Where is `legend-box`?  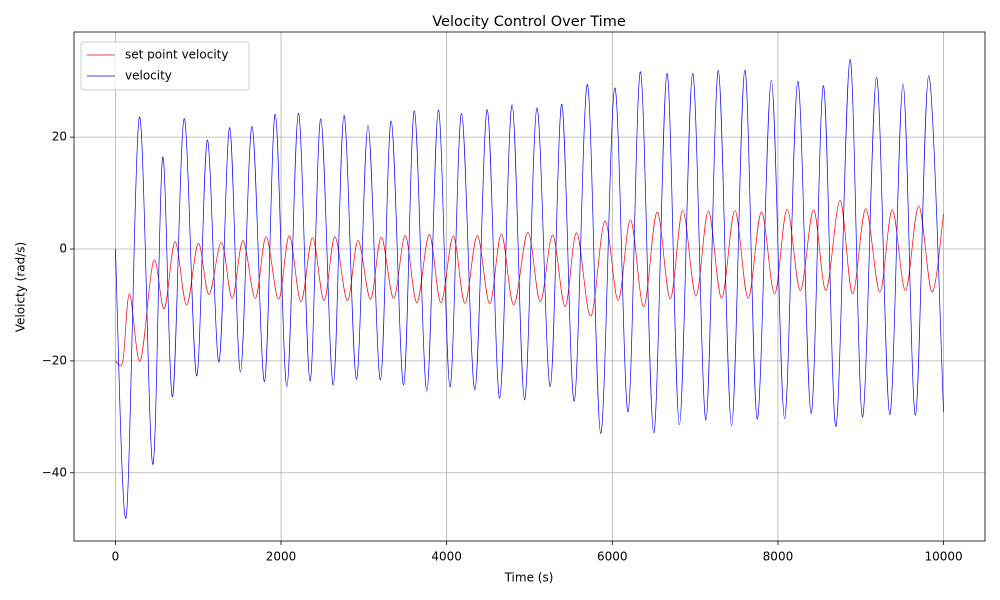 legend-box is located at coordinates (165, 66).